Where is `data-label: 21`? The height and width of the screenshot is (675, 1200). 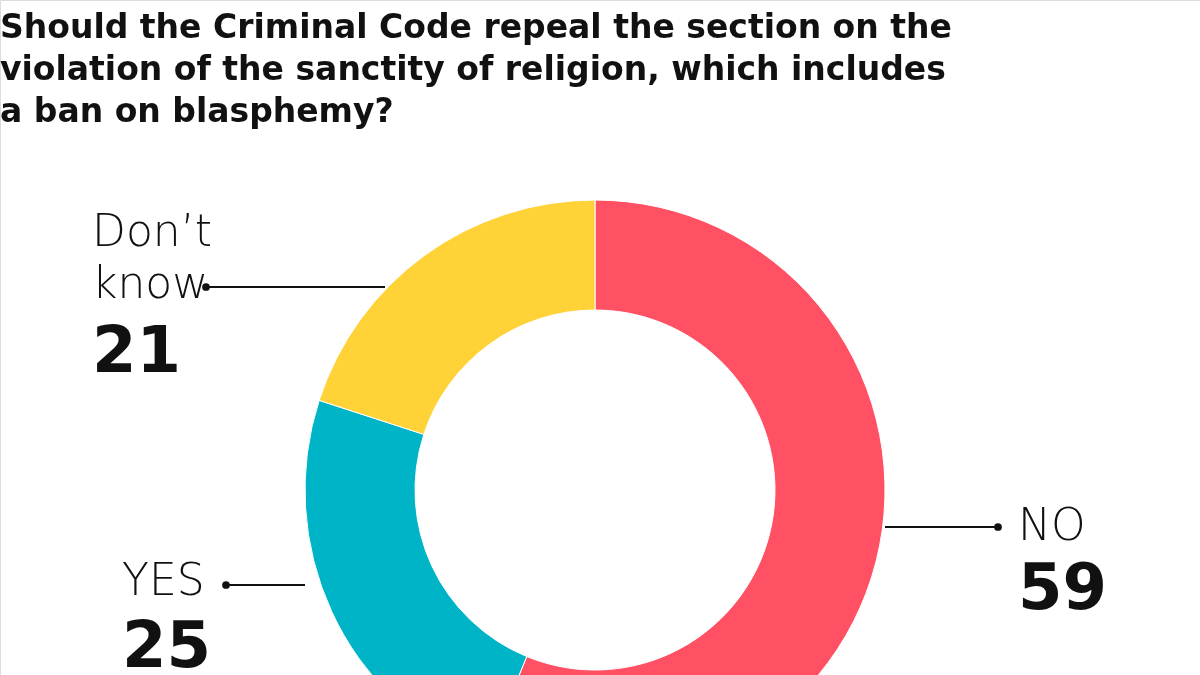 data-label: 21 is located at coordinates (137, 350).